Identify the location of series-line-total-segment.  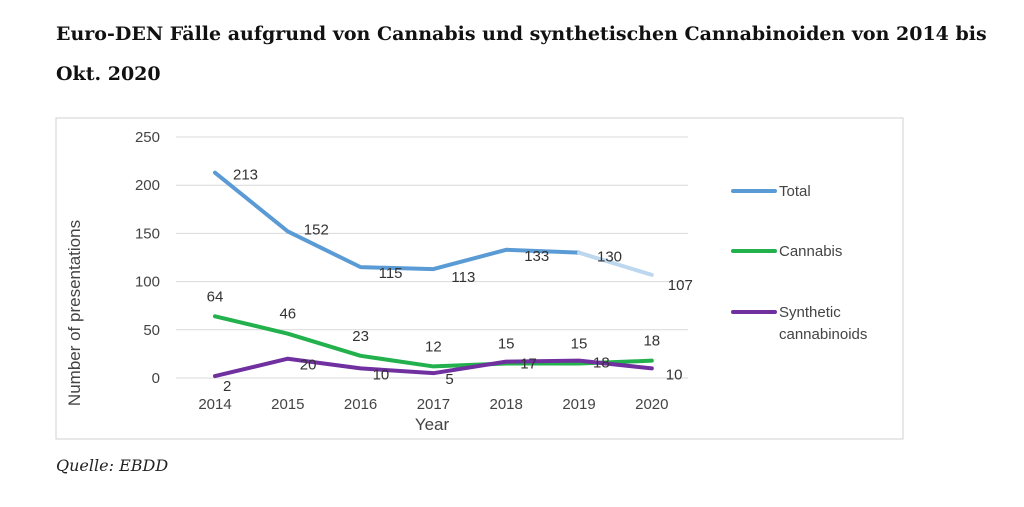
(615, 263).